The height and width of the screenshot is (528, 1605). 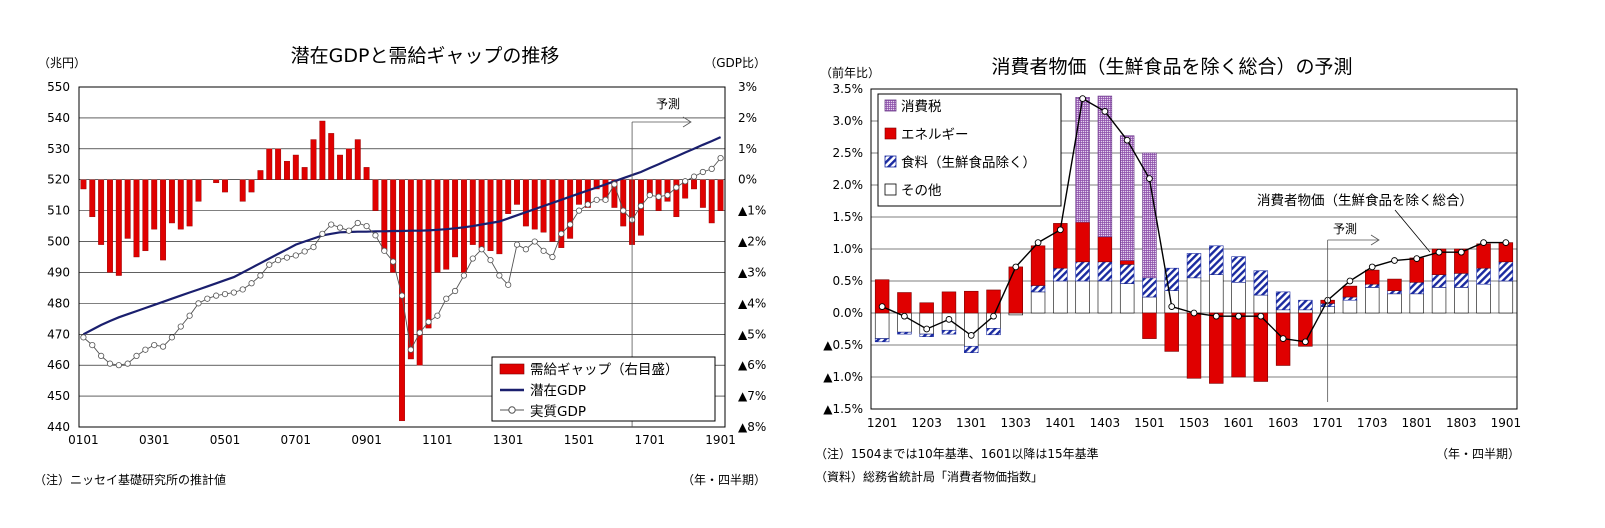 What do you see at coordinates (58, 149) in the screenshot?
I see `left-y-tick-label: 530` at bounding box center [58, 149].